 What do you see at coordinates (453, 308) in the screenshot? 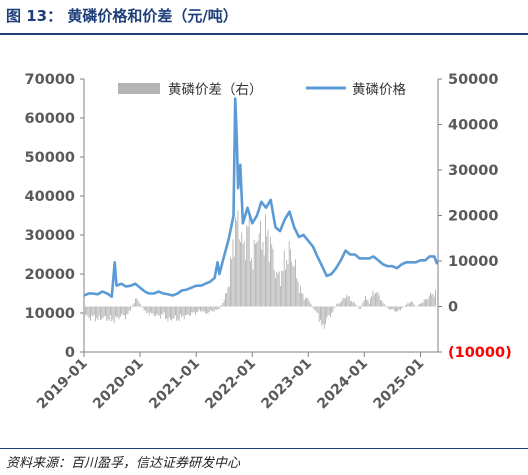
I see `right-tick-label: 0` at bounding box center [453, 308].